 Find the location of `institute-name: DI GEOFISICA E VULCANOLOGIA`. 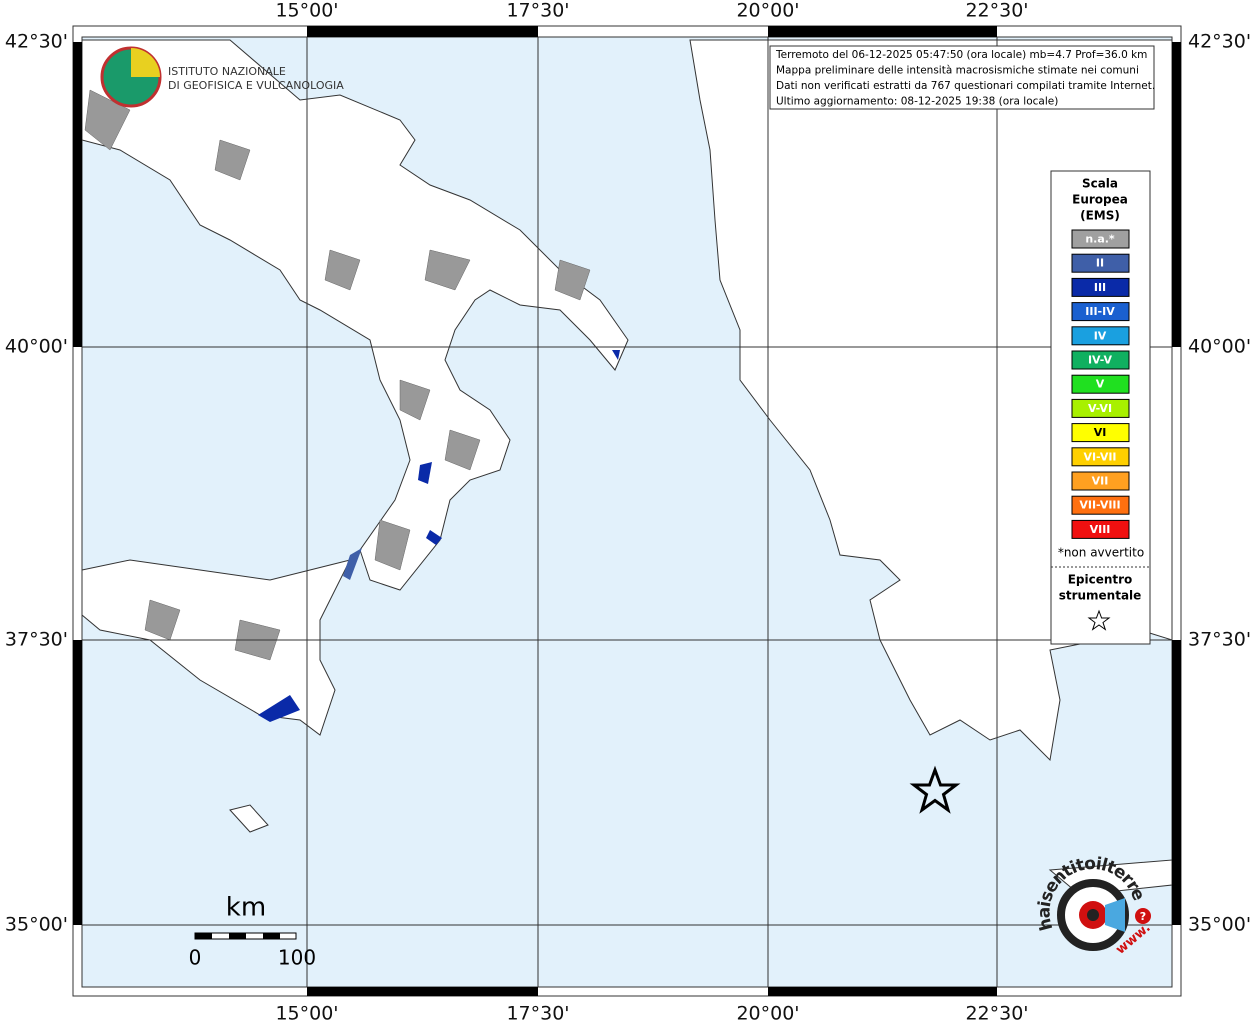

institute-name: DI GEOFISICA E VULCANOLOGIA is located at coordinates (256, 85).